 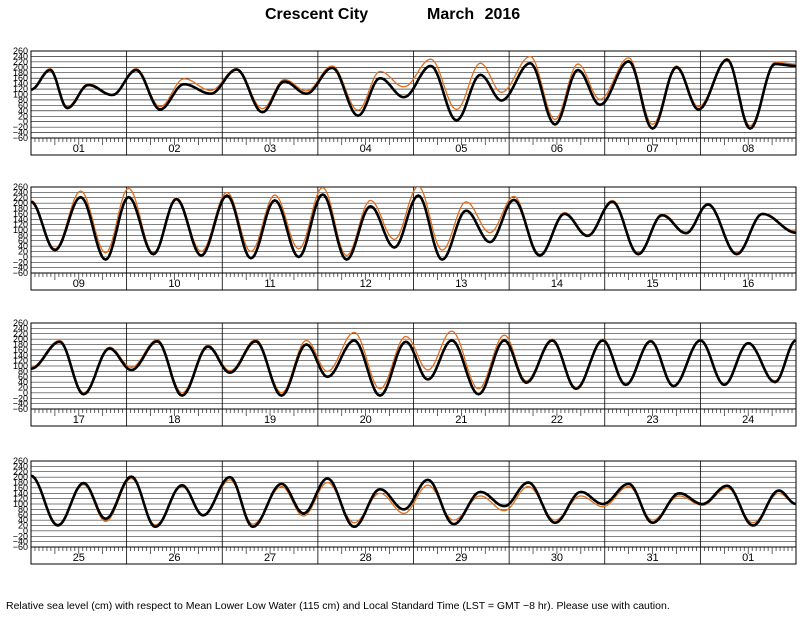 What do you see at coordinates (461, 558) in the screenshot?
I see `day-label: 29` at bounding box center [461, 558].